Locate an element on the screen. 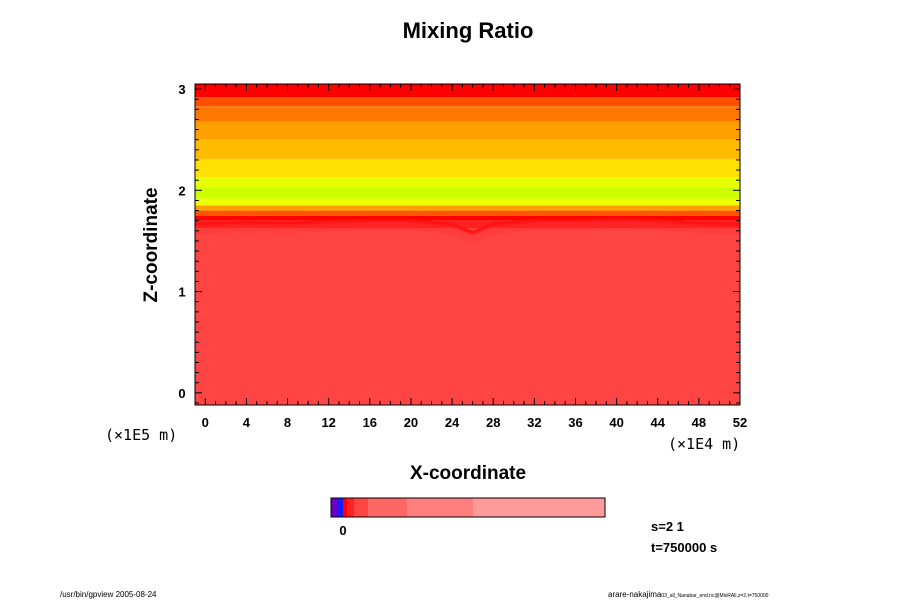  y-unit-label: (×1E5 m) is located at coordinates (141, 435).